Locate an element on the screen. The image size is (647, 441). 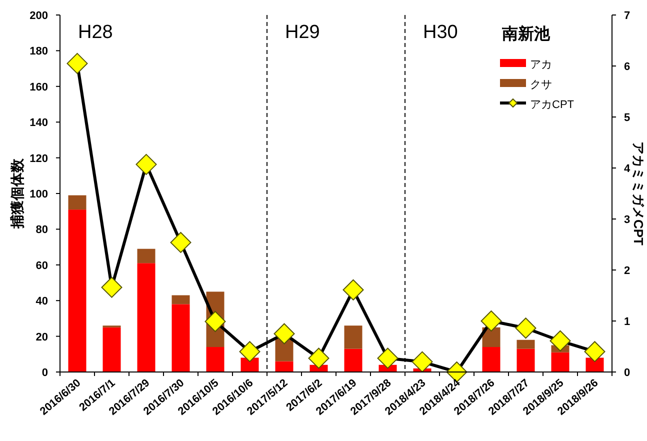
y2-tick-label: 5 is located at coordinates (627, 118).